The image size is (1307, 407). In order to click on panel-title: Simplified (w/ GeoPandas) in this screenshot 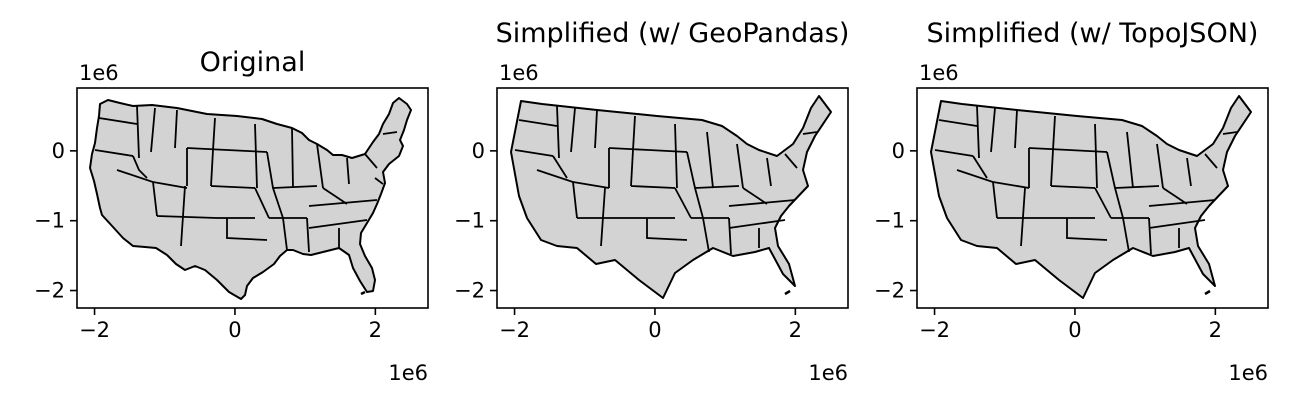, I will do `click(673, 33)`.